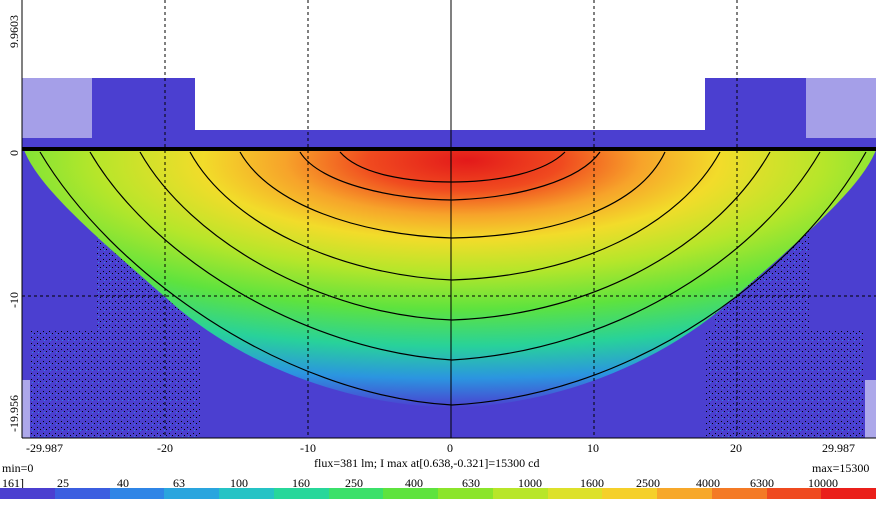 This screenshot has width=876, height=523. What do you see at coordinates (414, 483) in the screenshot?
I see `colorbar-label: 400` at bounding box center [414, 483].